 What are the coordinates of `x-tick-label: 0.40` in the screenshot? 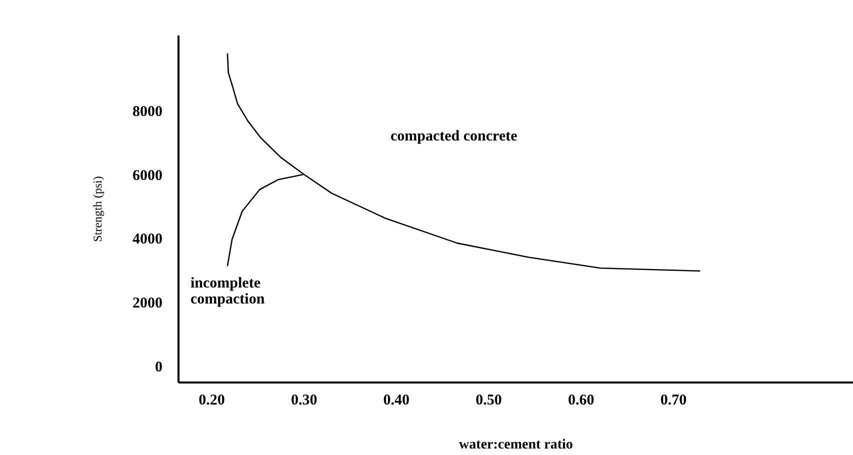 It's located at (396, 400).